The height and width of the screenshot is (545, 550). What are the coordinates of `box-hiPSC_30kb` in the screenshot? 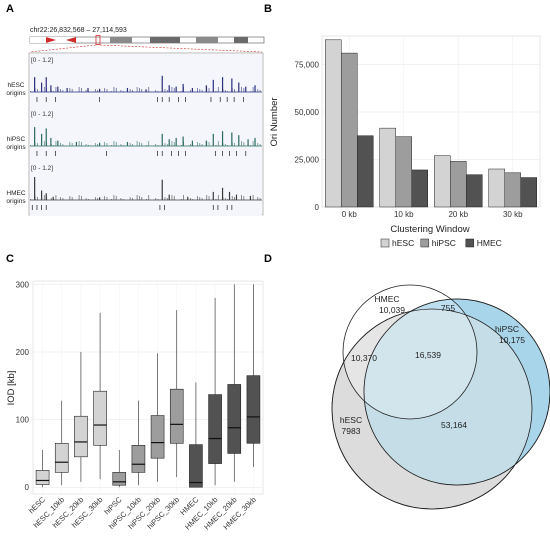 It's located at (176, 416).